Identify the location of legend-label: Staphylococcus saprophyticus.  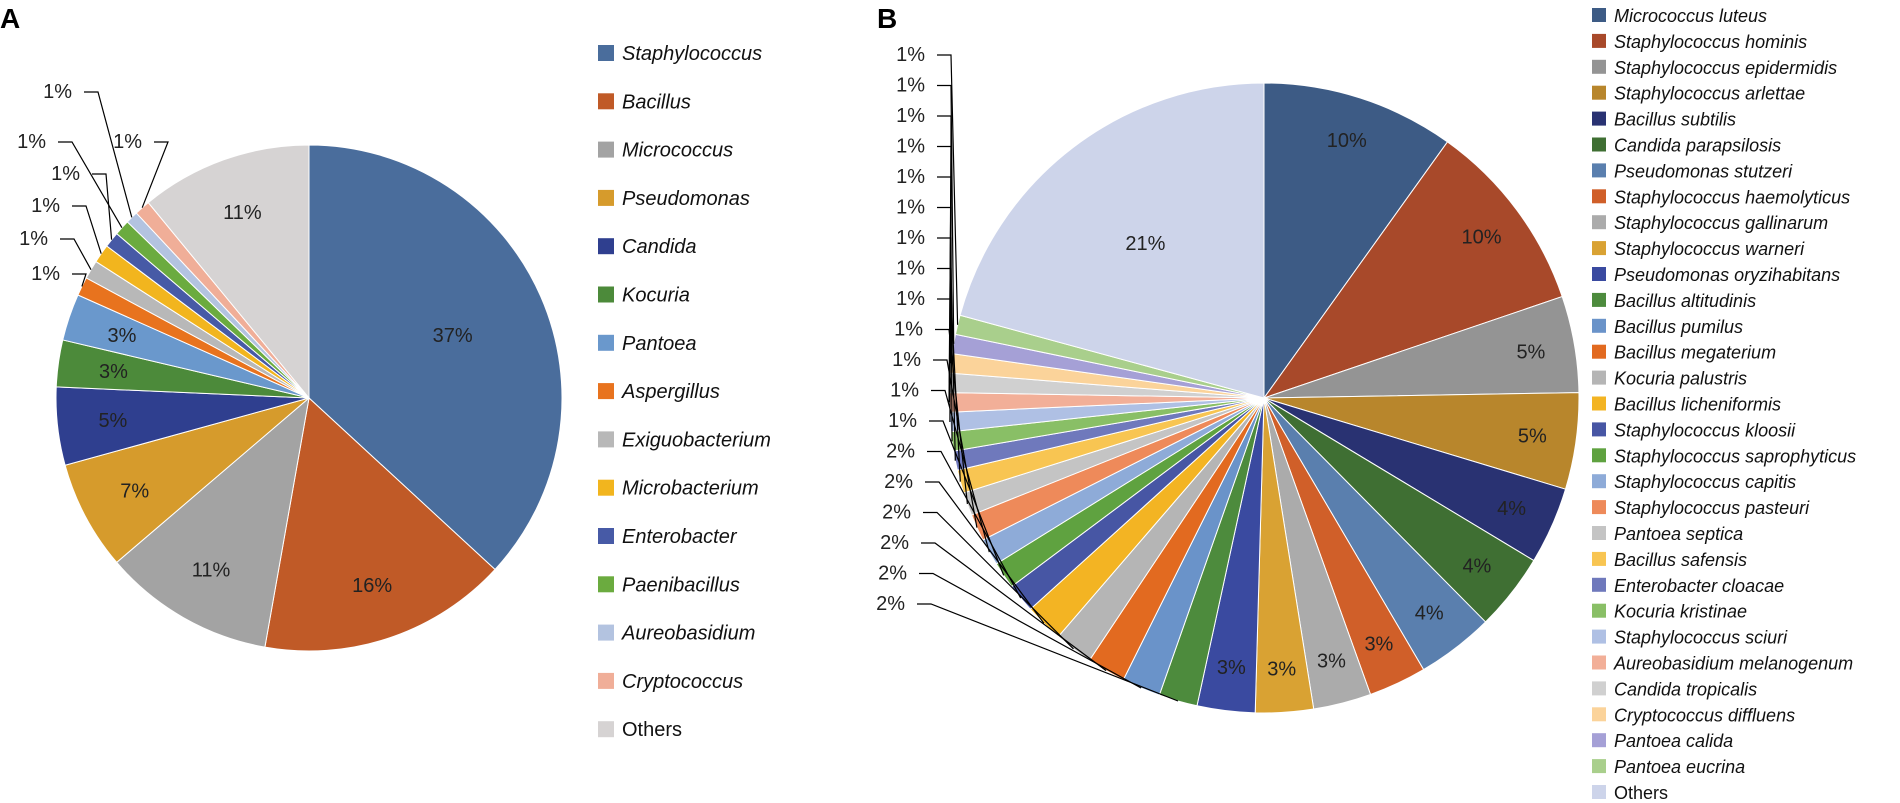
(1735, 456).